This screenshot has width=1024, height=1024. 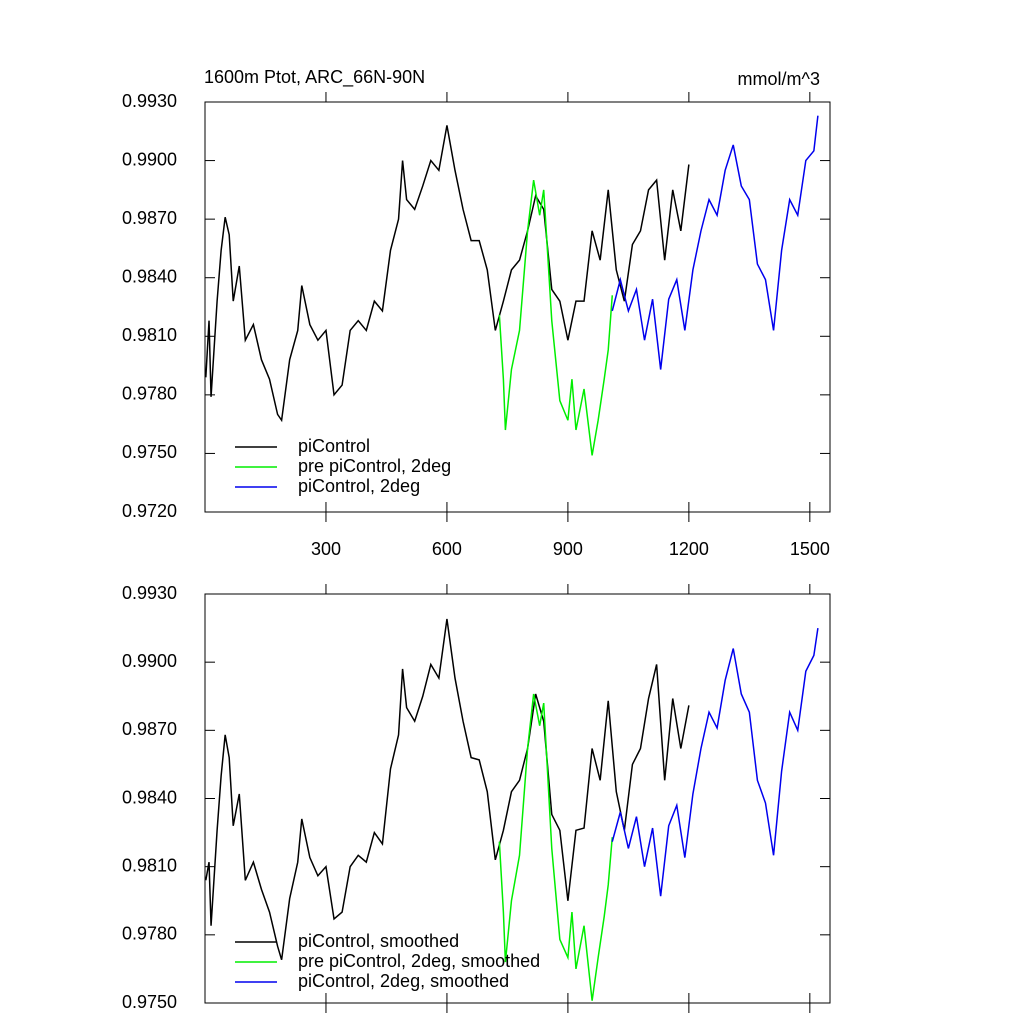 What do you see at coordinates (779, 79) in the screenshot?
I see `units-label: mmol/m^3` at bounding box center [779, 79].